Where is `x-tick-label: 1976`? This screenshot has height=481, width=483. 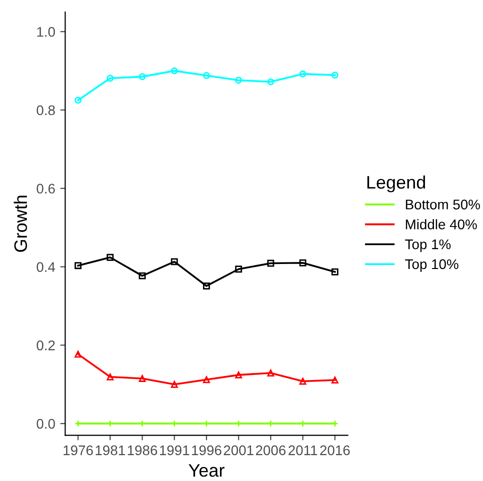 x-tick-label: 1976 is located at coordinates (78, 450).